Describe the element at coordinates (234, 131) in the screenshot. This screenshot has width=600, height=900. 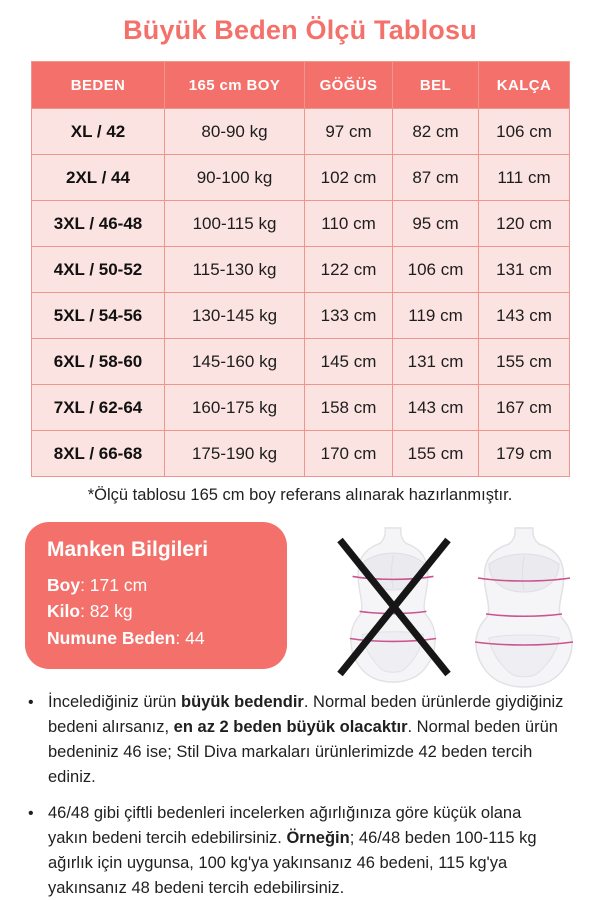
I see `measurement-cell: 80-90 kg` at that location.